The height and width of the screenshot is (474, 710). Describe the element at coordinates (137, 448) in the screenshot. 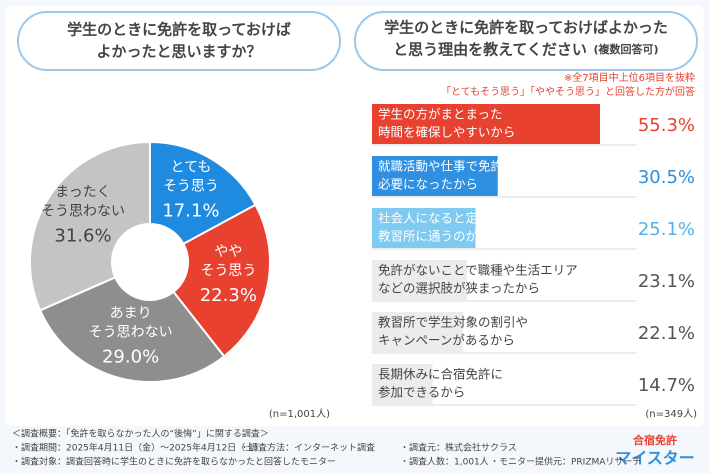

I see `footer-line: ・調査期間：2025年4月11日（金）～2025年4月12日（土）` at that location.